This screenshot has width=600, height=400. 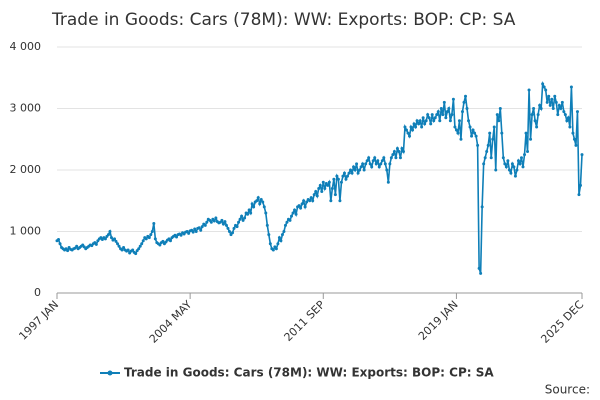 I want to click on x-tick-label: 2019 JAN, so click(x=438, y=320).